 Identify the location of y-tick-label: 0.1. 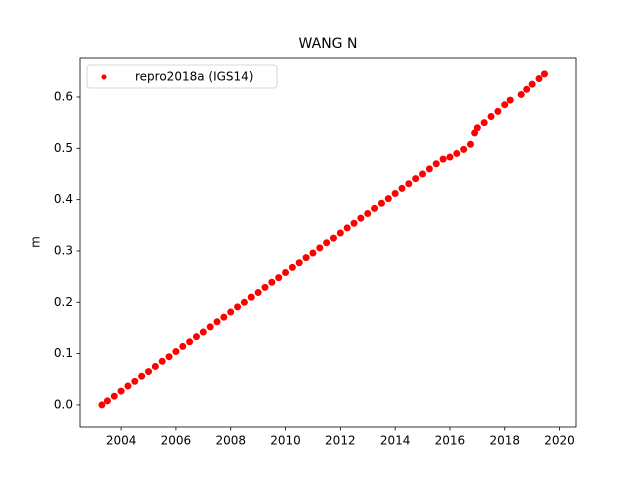
(63, 353).